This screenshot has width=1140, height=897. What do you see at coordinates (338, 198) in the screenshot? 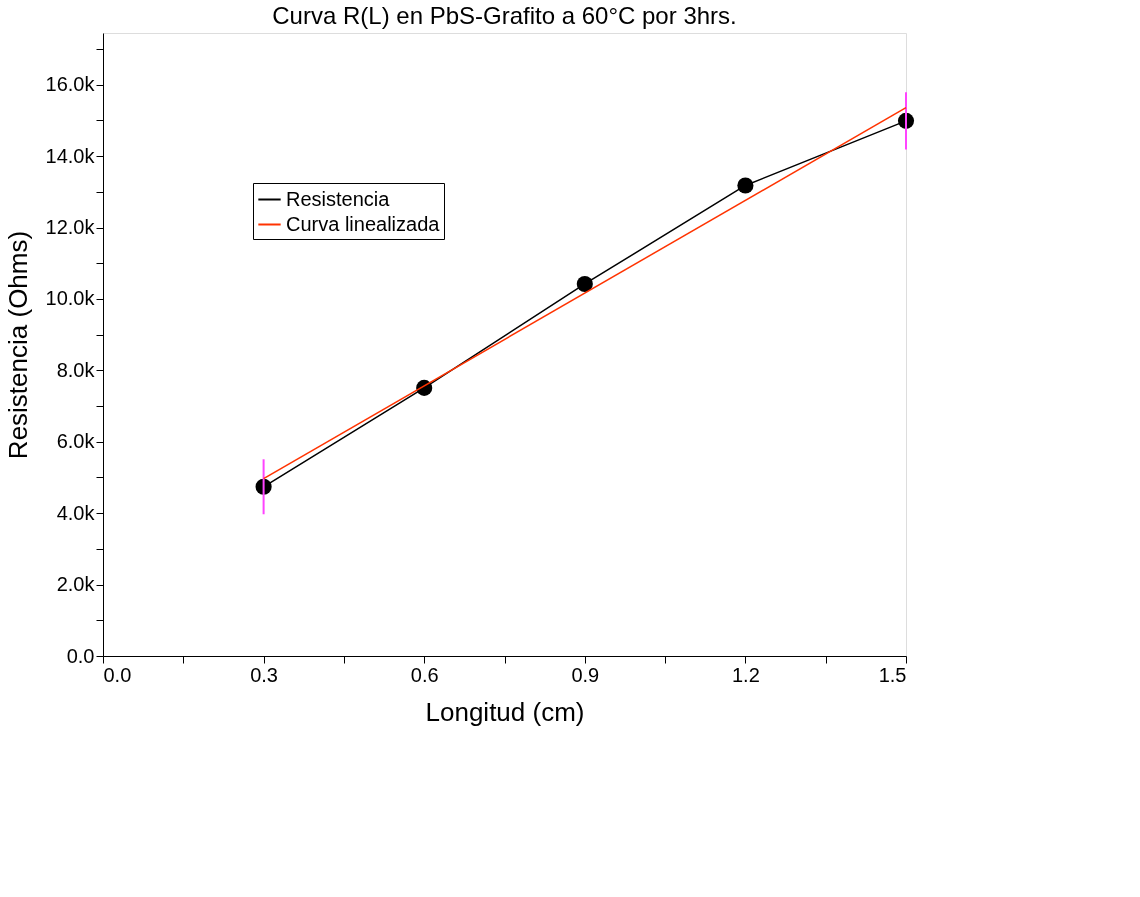
I see `legend-label: Resistencia` at bounding box center [338, 198].